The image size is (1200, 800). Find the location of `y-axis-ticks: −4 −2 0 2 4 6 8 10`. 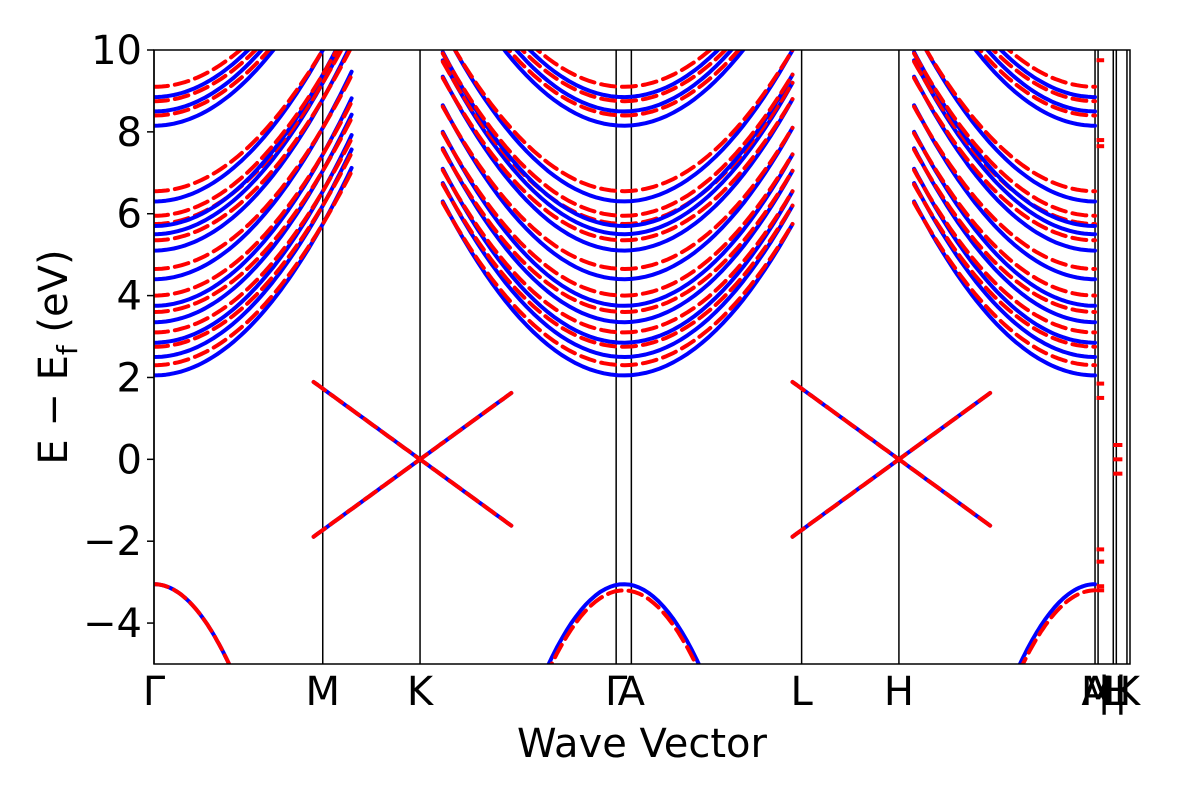

y-axis-ticks: −4 −2 0 2 4 6 8 10 is located at coordinates (118, 337).